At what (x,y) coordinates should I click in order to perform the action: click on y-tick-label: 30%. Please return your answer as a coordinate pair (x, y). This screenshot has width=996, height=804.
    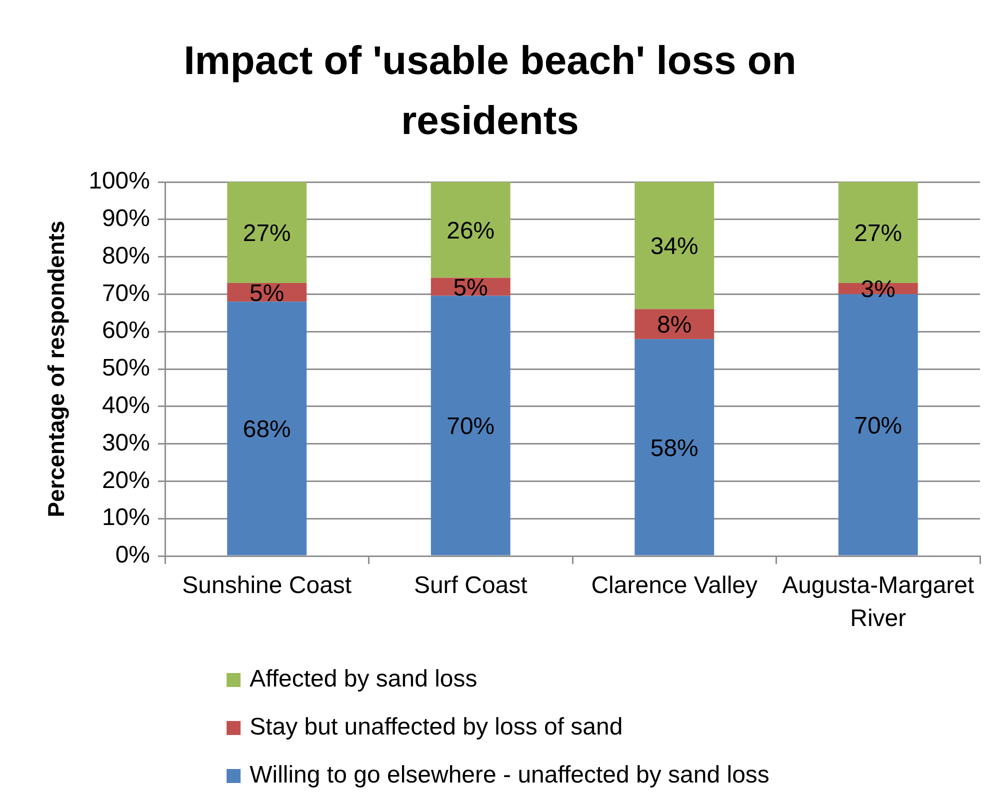
    Looking at the image, I should click on (126, 442).